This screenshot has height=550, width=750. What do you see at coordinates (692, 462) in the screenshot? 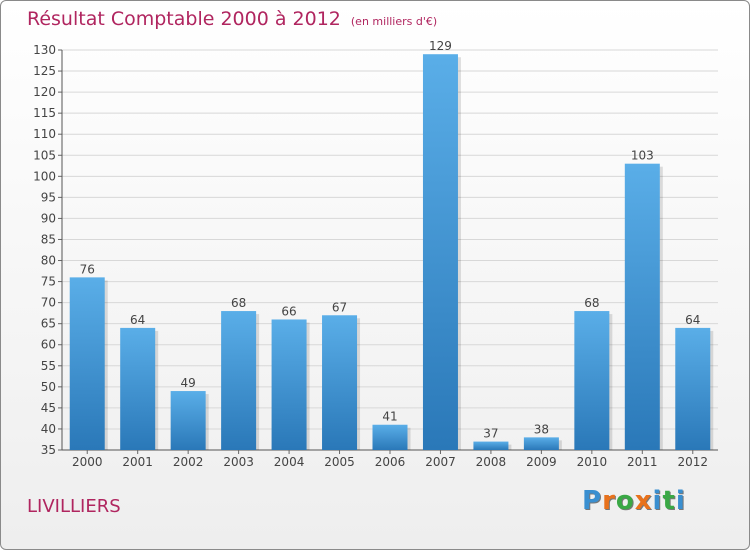
I see `x-tick-label-2012: 2012` at bounding box center [692, 462].